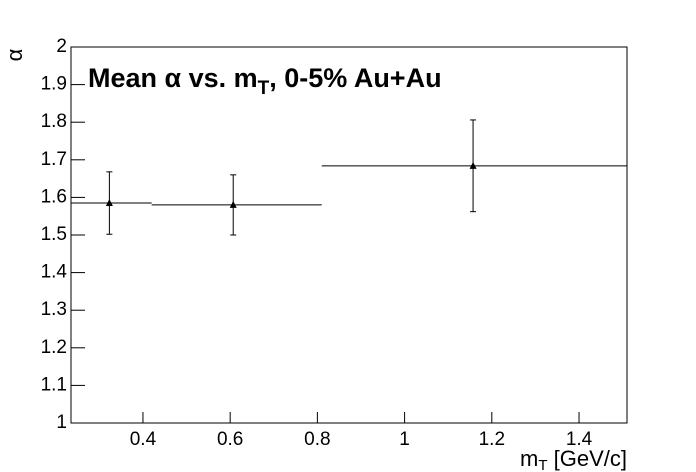 The width and height of the screenshot is (696, 472). What do you see at coordinates (61, 422) in the screenshot?
I see `y-tick-label: 1` at bounding box center [61, 422].